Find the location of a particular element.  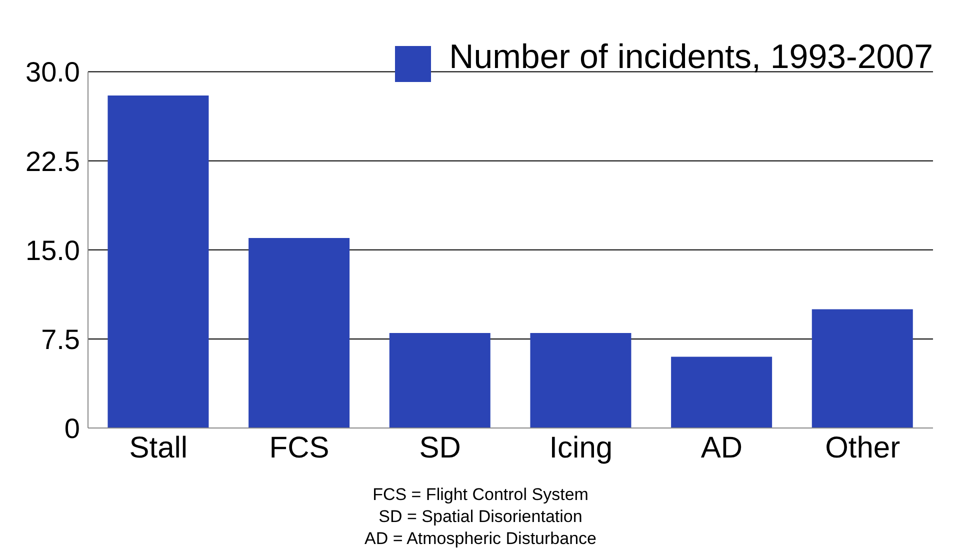

x-tick-label: Icing is located at coordinates (581, 447).